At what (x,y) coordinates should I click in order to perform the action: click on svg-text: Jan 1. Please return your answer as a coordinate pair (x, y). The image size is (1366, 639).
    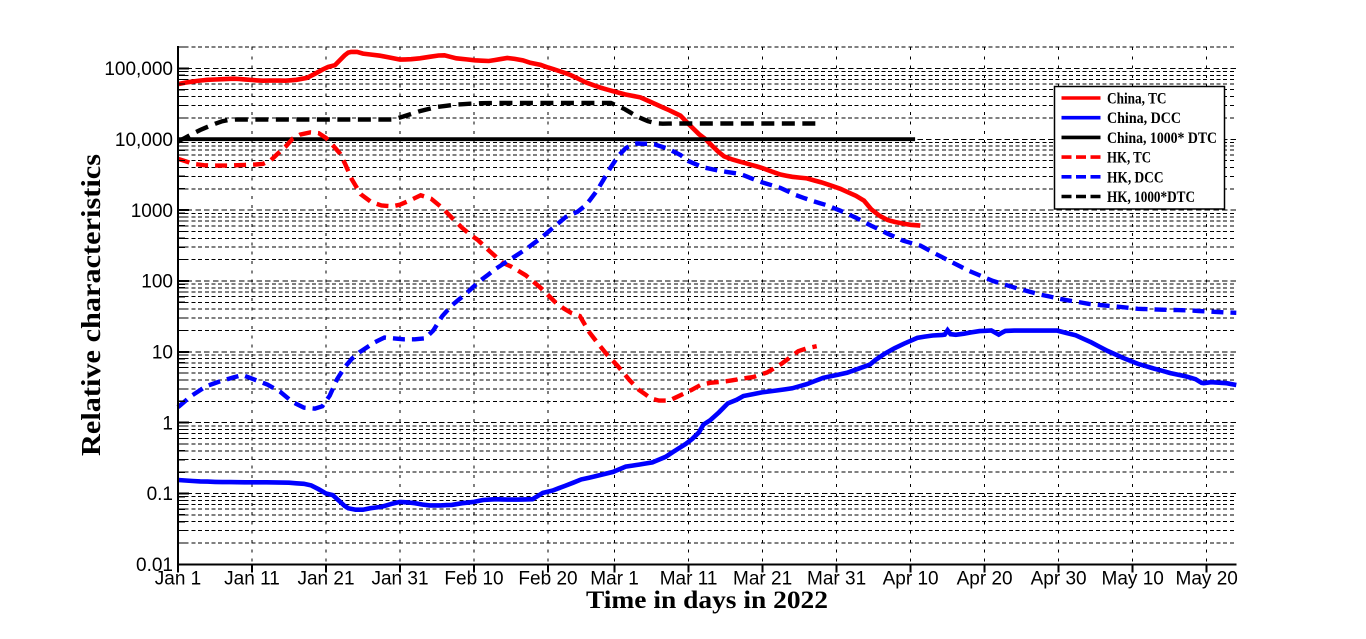
    Looking at the image, I should click on (178, 579).